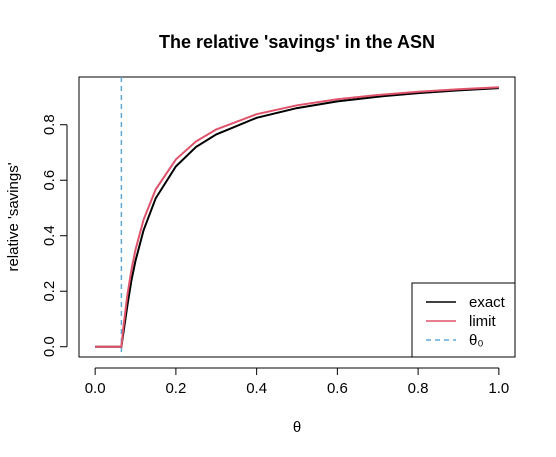 The width and height of the screenshot is (556, 457). What do you see at coordinates (297, 42) in the screenshot?
I see `chart-title: The relative 'savings' in the ASN` at bounding box center [297, 42].